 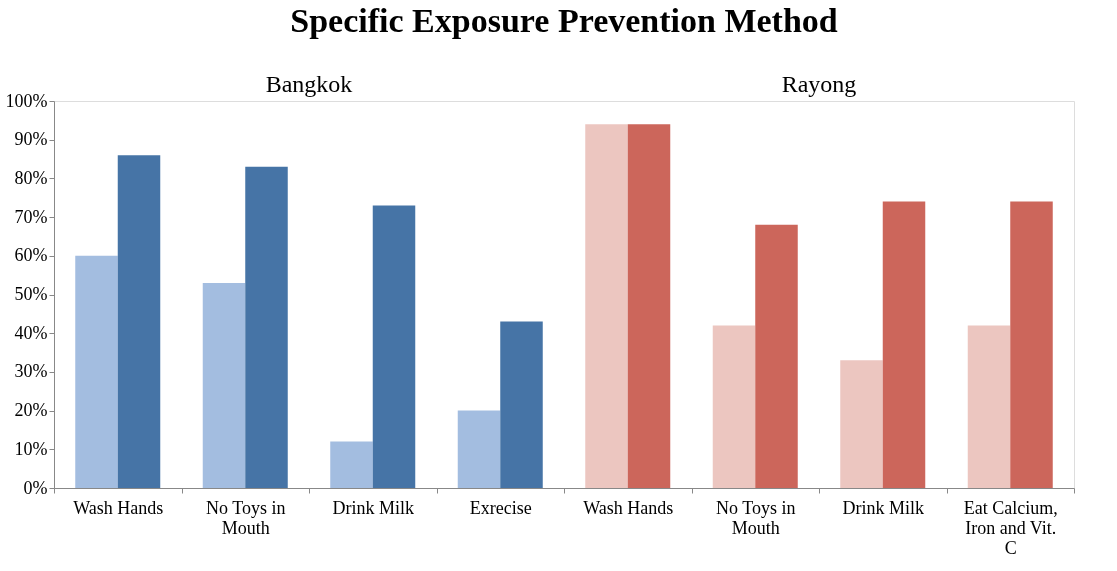 What do you see at coordinates (31, 294) in the screenshot?
I see `y-tick-label: 50%` at bounding box center [31, 294].